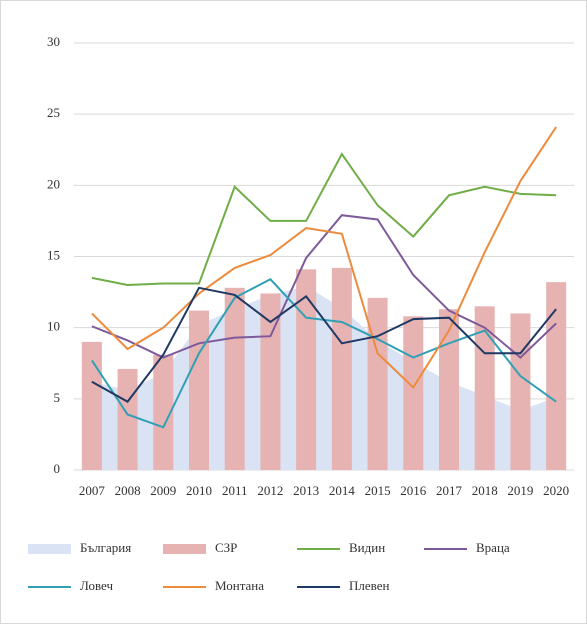  I want to click on legend-label: Плевен, so click(369, 585).